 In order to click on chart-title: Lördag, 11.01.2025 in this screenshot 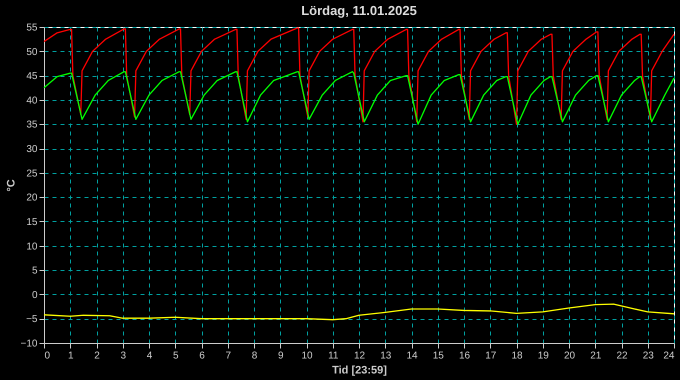, I will do `click(359, 10)`.